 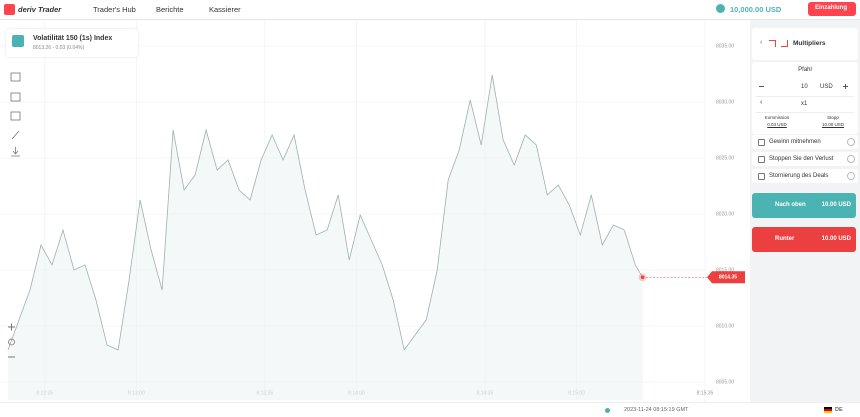 I want to click on trade-type: ‹ Multipliers, so click(x=805, y=44).